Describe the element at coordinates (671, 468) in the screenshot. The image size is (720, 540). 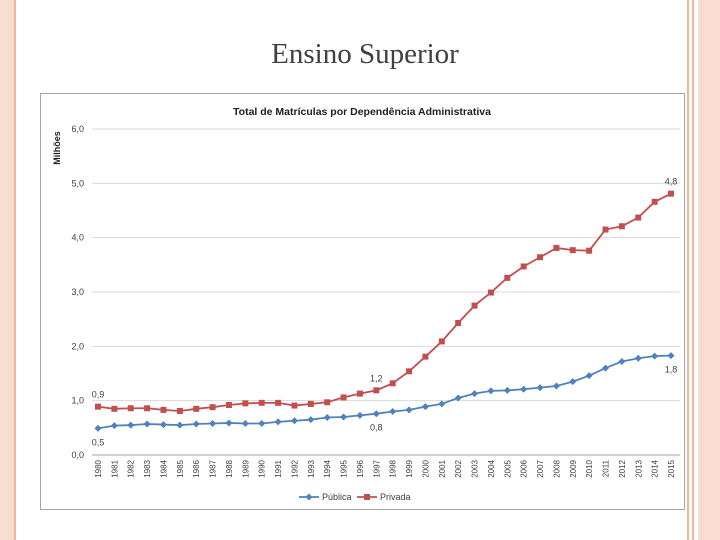
I see `x-tick-label: 2015` at that location.